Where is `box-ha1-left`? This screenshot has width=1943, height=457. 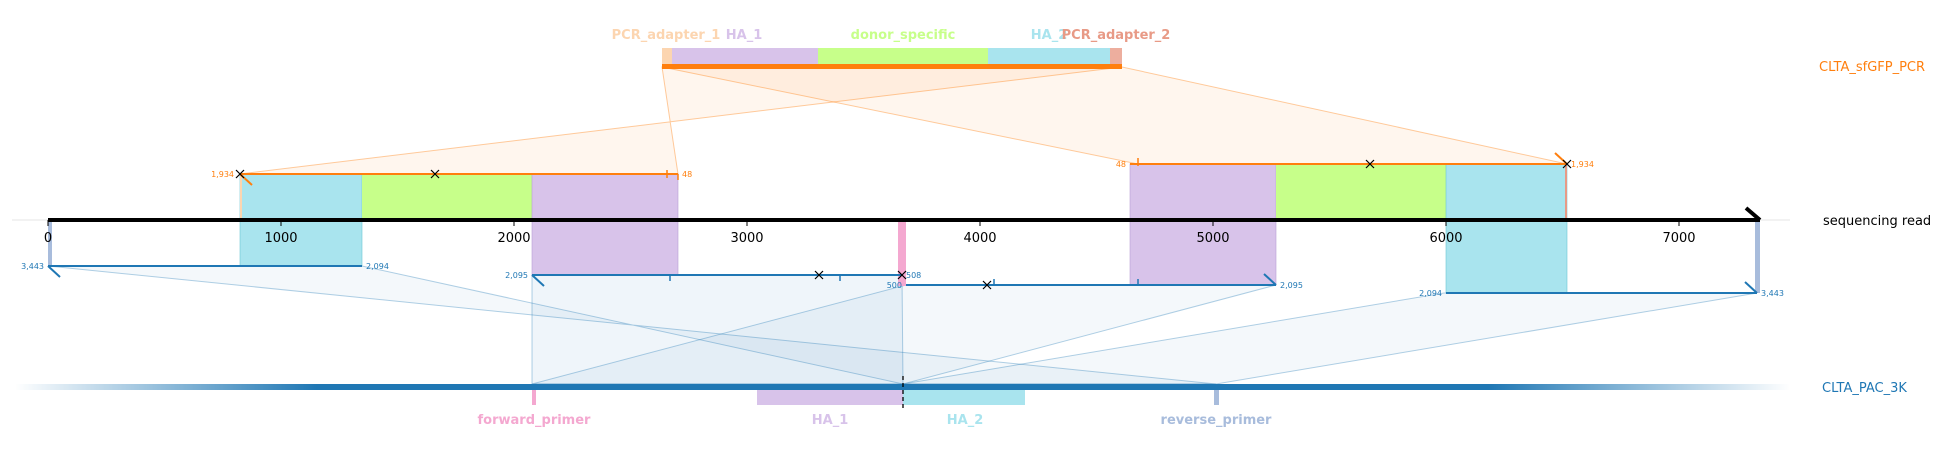
box-ha1-left is located at coordinates (605, 224).